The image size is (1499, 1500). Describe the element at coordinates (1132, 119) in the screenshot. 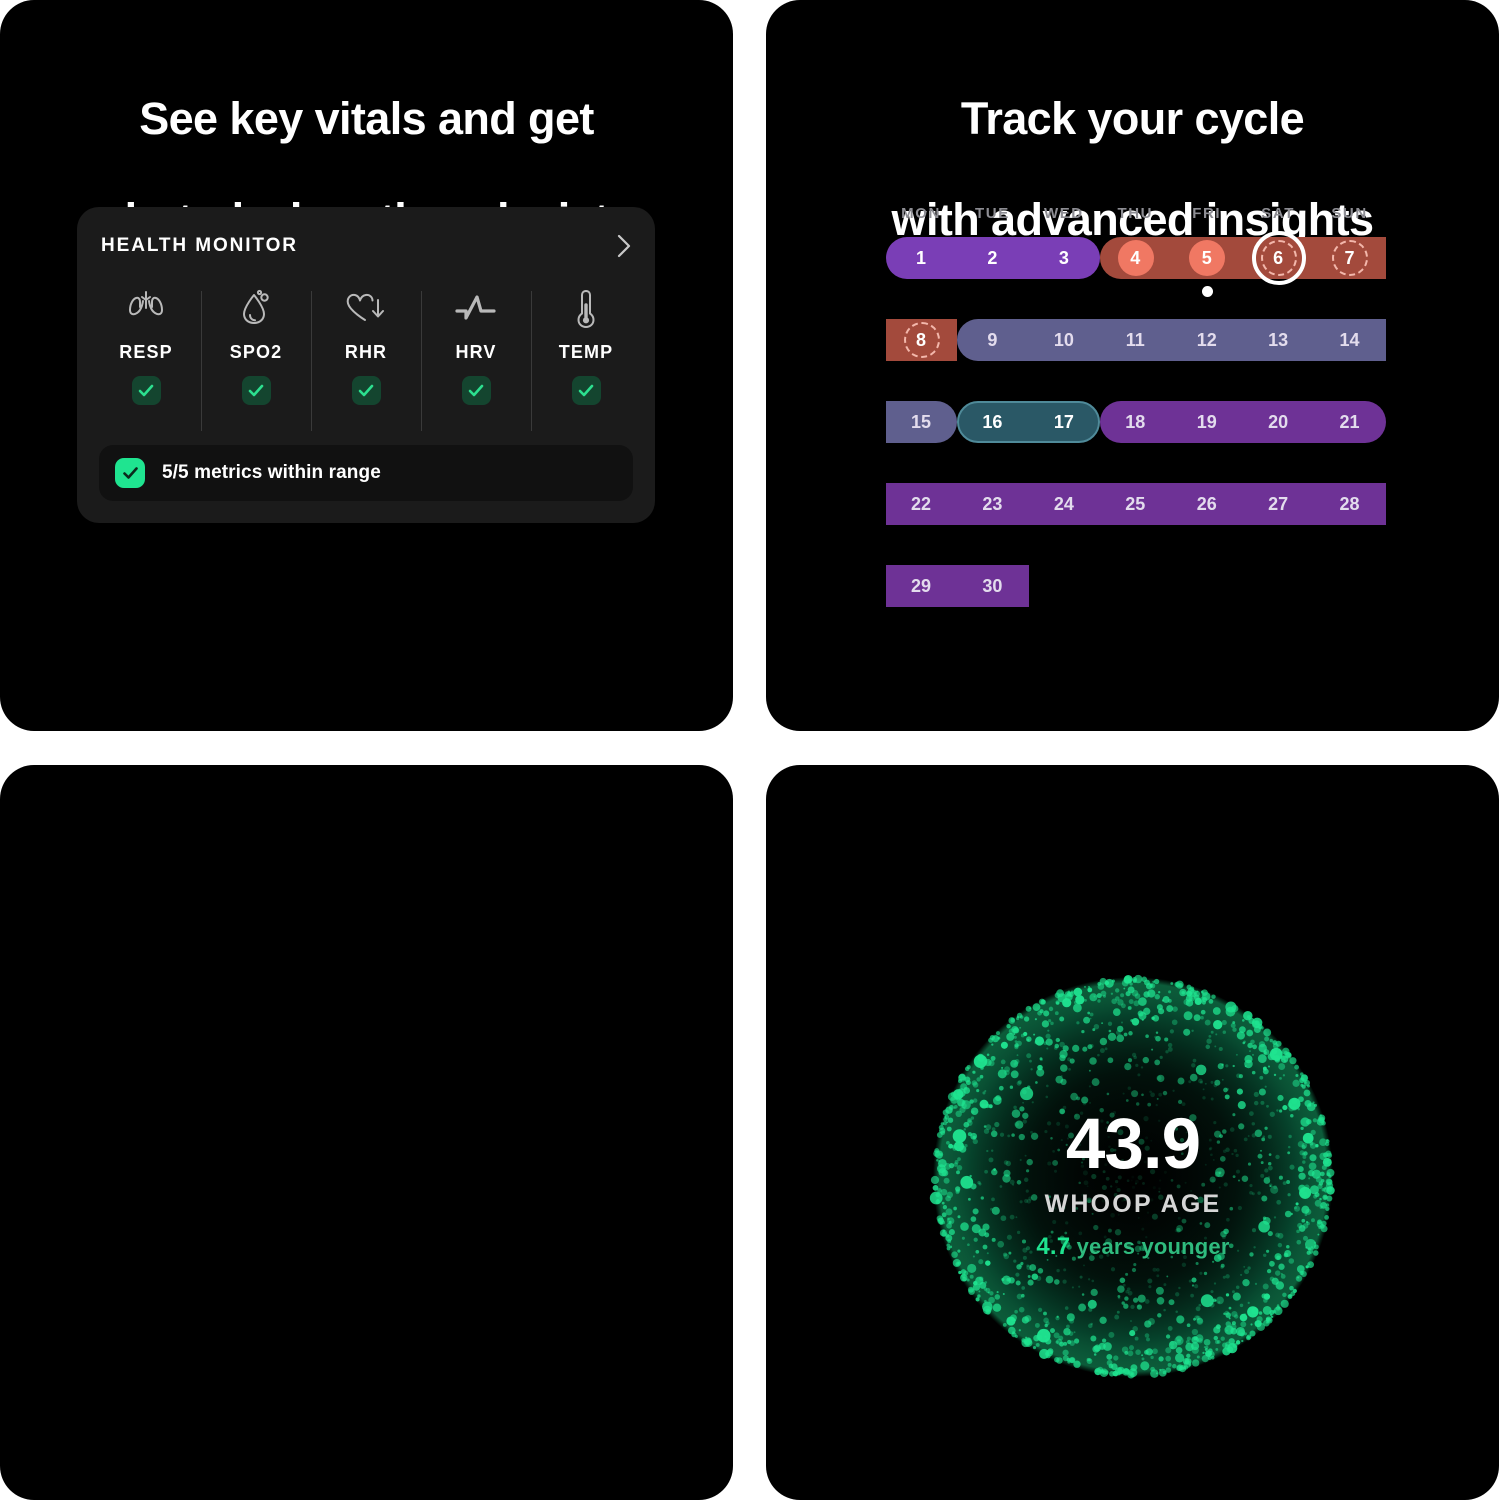

I see `headline-line-1: Track your cycle` at that location.